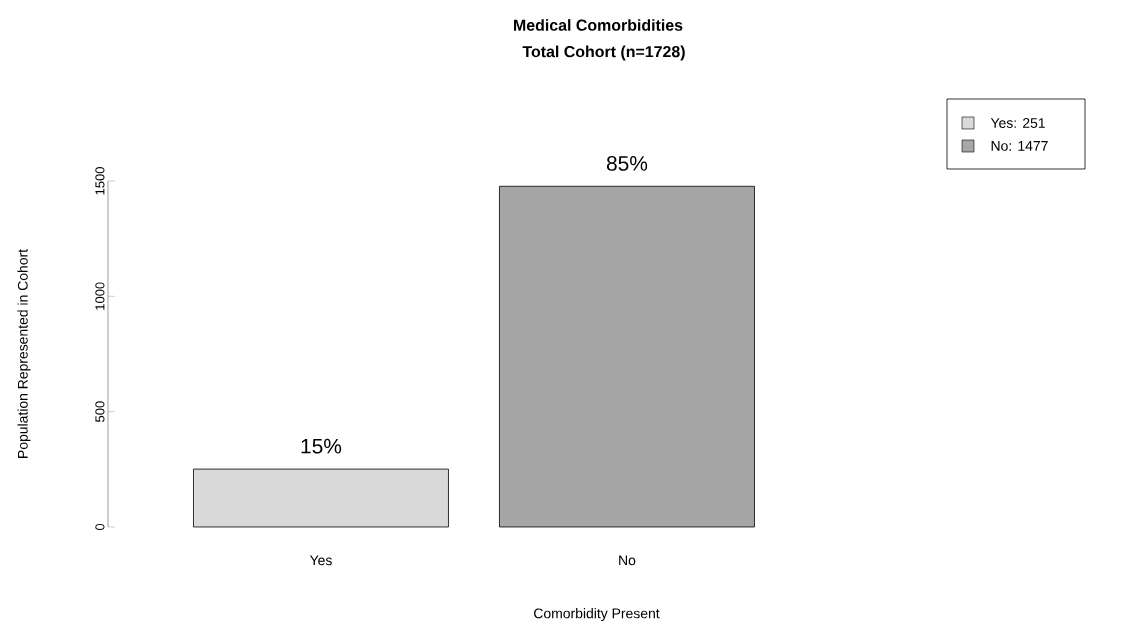 The height and width of the screenshot is (644, 1140). What do you see at coordinates (597, 615) in the screenshot?
I see `x-axis-title: Comorbidity Present` at bounding box center [597, 615].